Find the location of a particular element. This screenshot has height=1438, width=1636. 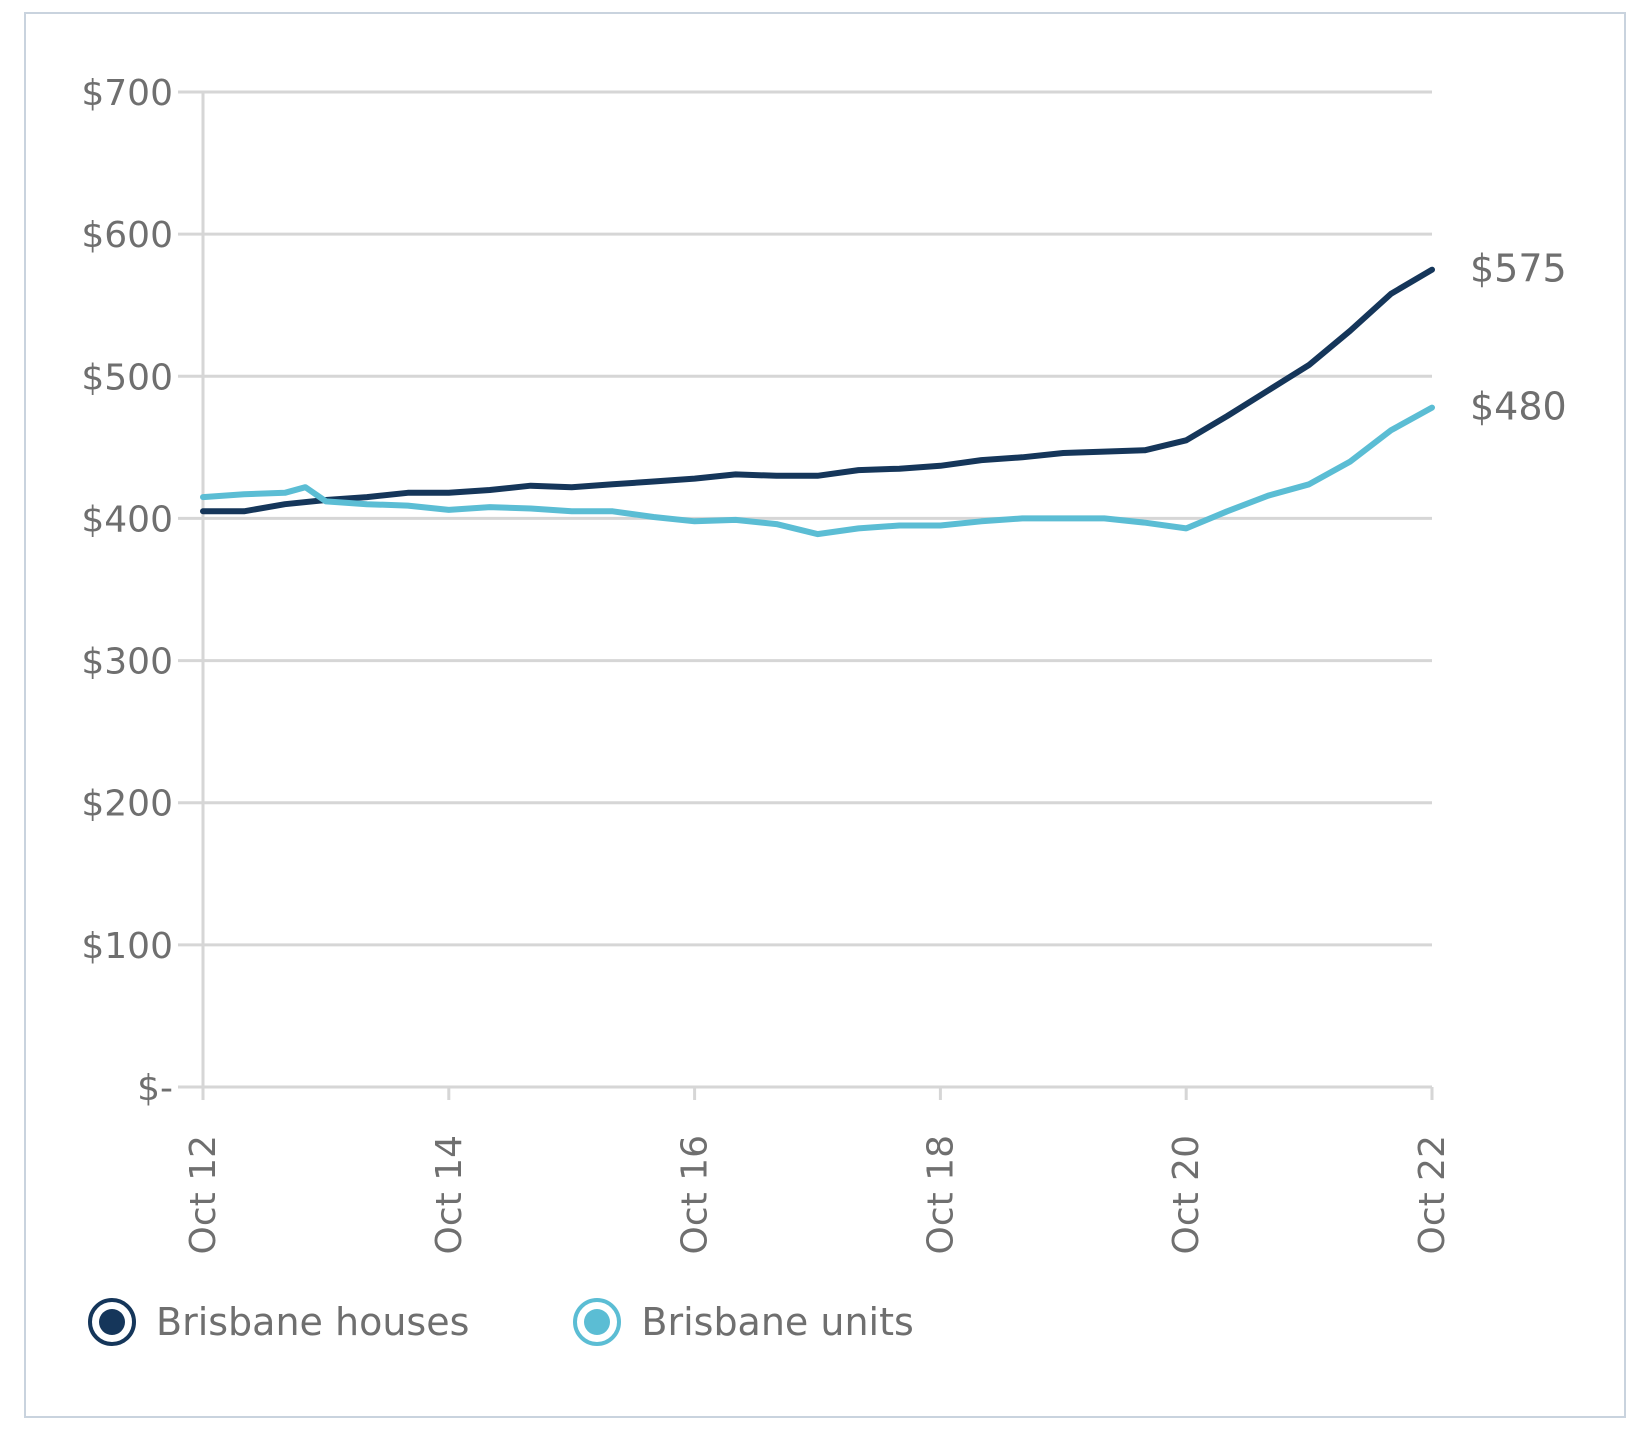

x-tick-label: Oct 14 is located at coordinates (449, 1195).